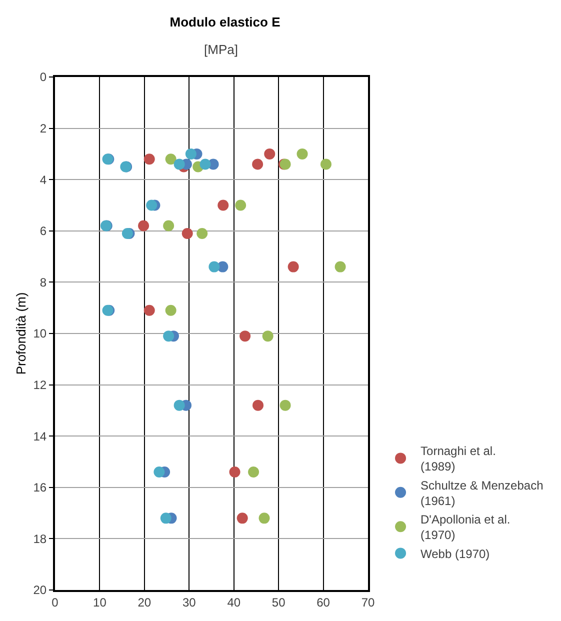  I want to click on y-tick-label: 2, so click(43, 129).